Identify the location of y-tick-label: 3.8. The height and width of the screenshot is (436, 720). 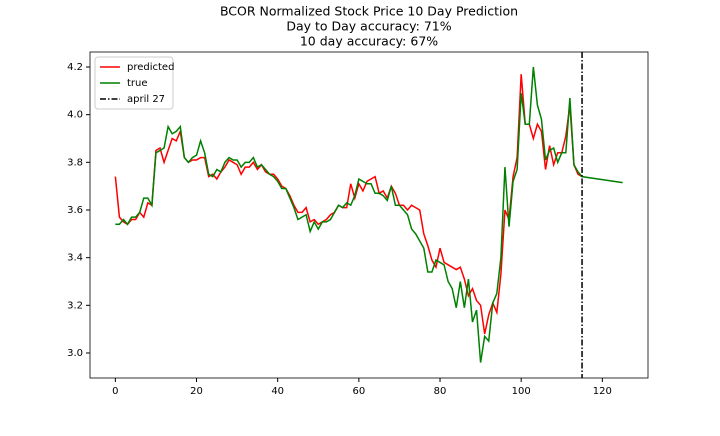
(75, 162).